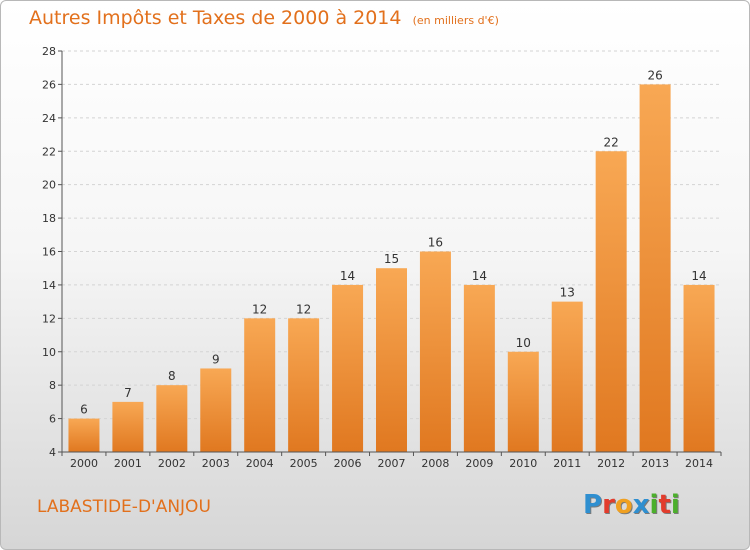  Describe the element at coordinates (84, 463) in the screenshot. I see `x-tick-label: 2000` at that location.